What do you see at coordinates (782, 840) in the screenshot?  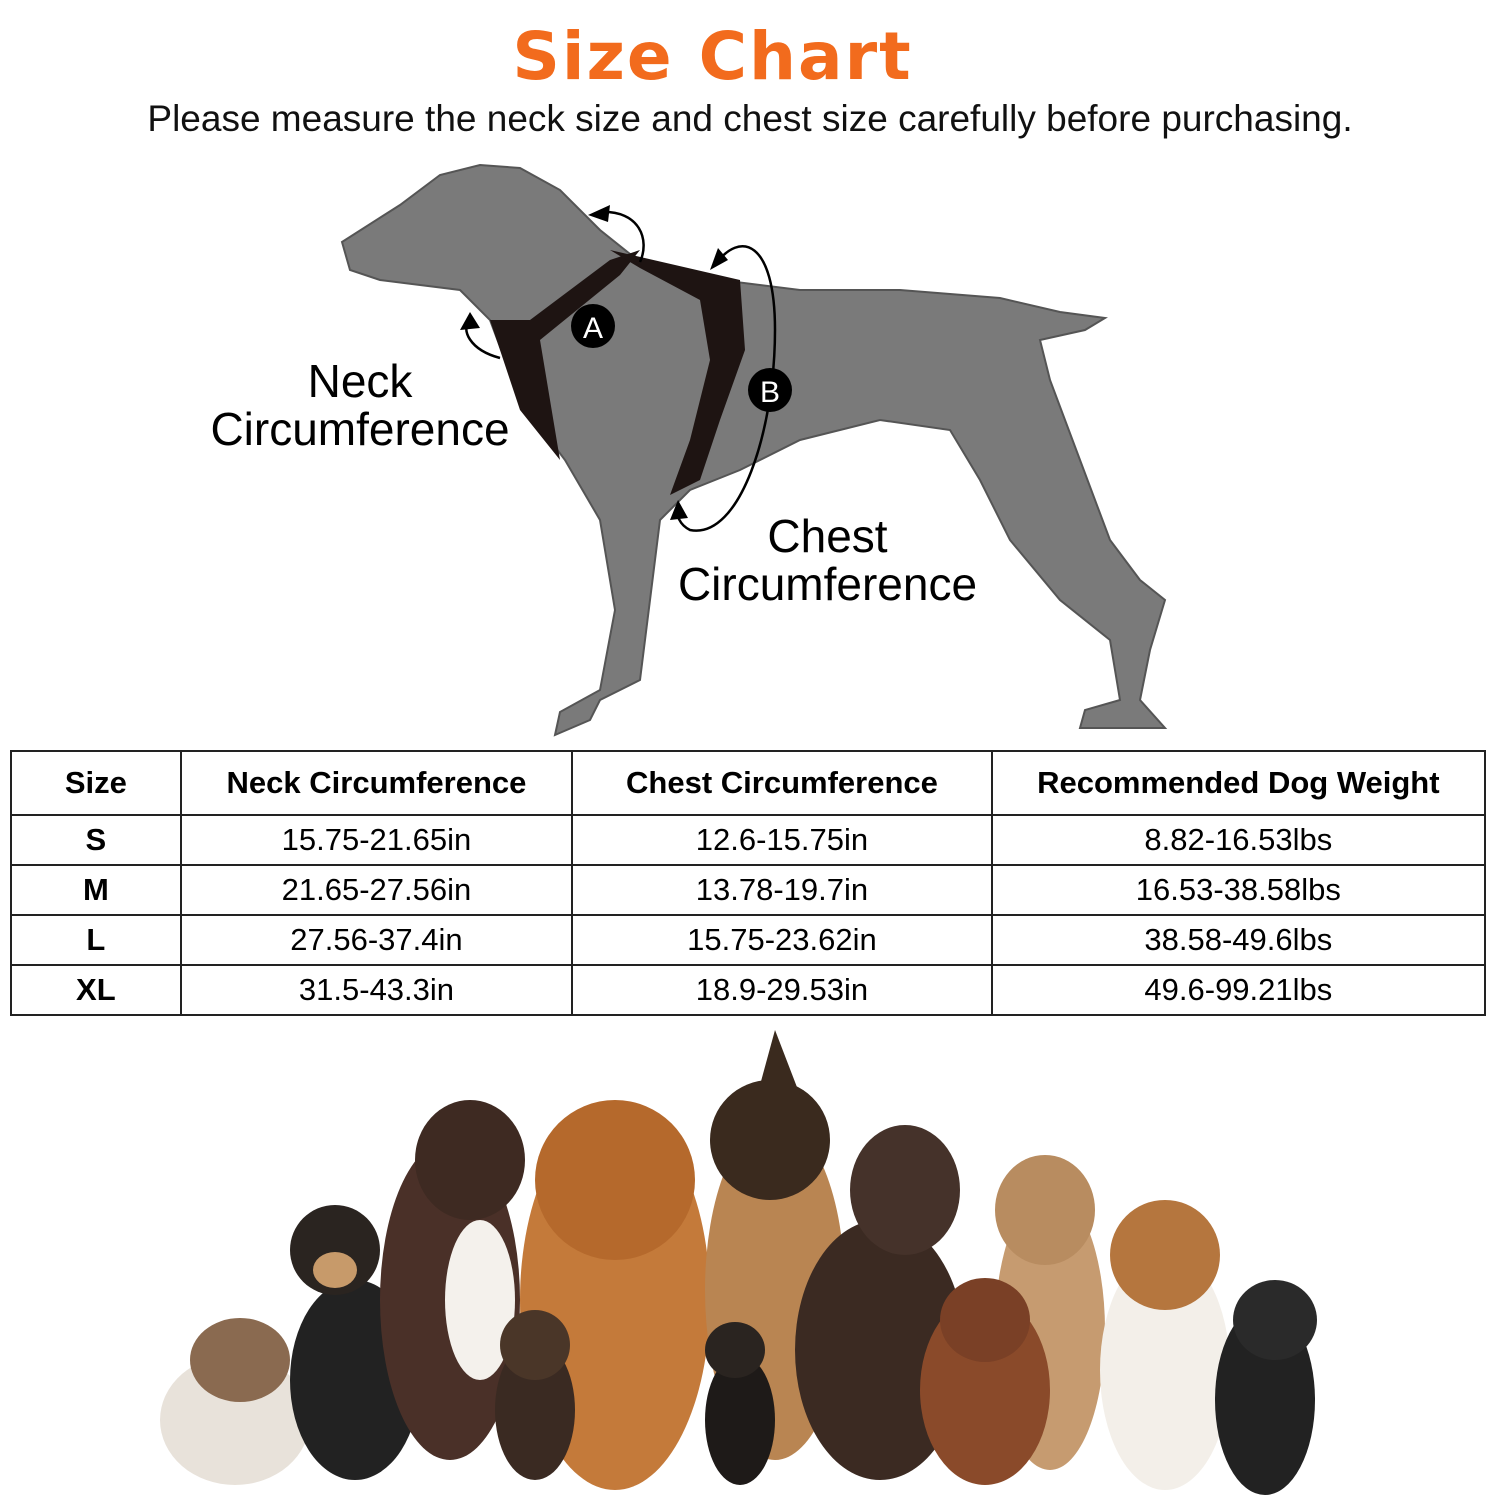 I see `cell-chest: 12.6-15.75in` at bounding box center [782, 840].